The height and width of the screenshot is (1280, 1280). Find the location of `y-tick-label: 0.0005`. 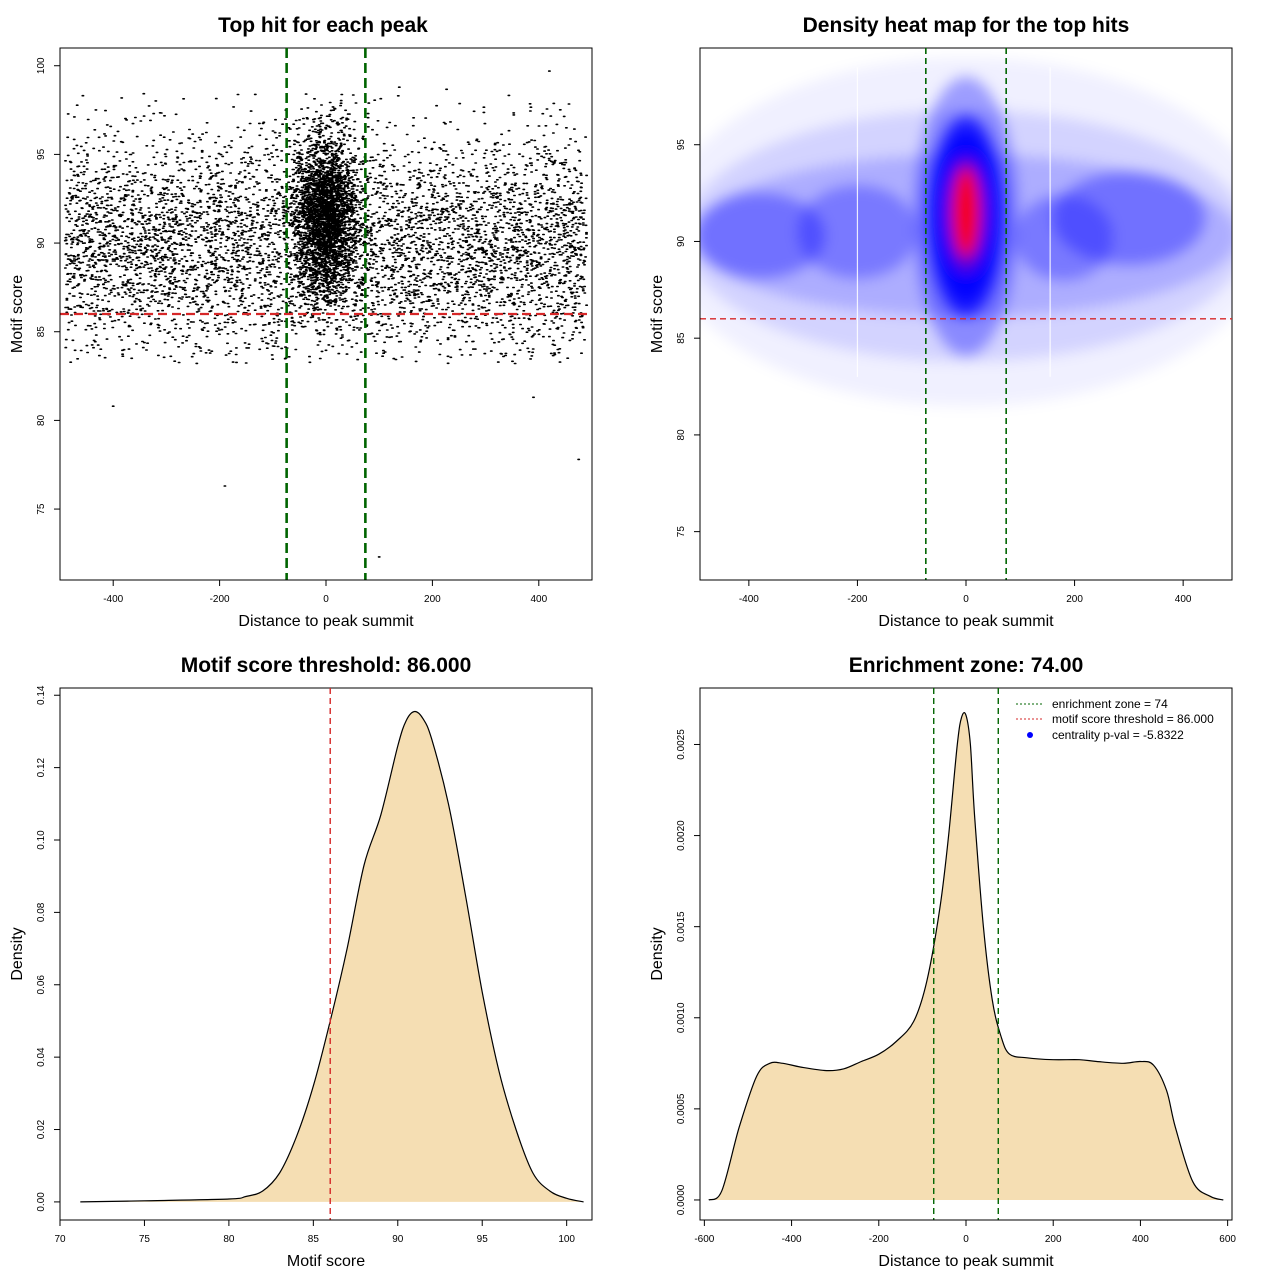

y-tick-label: 0.0005 is located at coordinates (681, 1108).